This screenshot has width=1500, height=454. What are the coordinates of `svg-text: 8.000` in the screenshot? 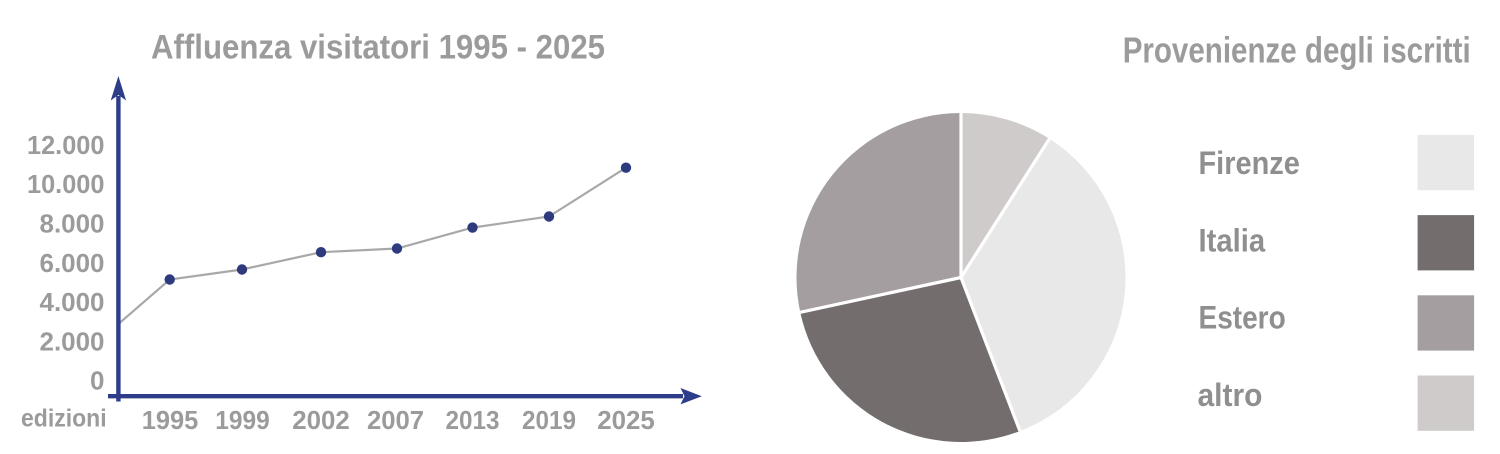 It's located at (72, 224).